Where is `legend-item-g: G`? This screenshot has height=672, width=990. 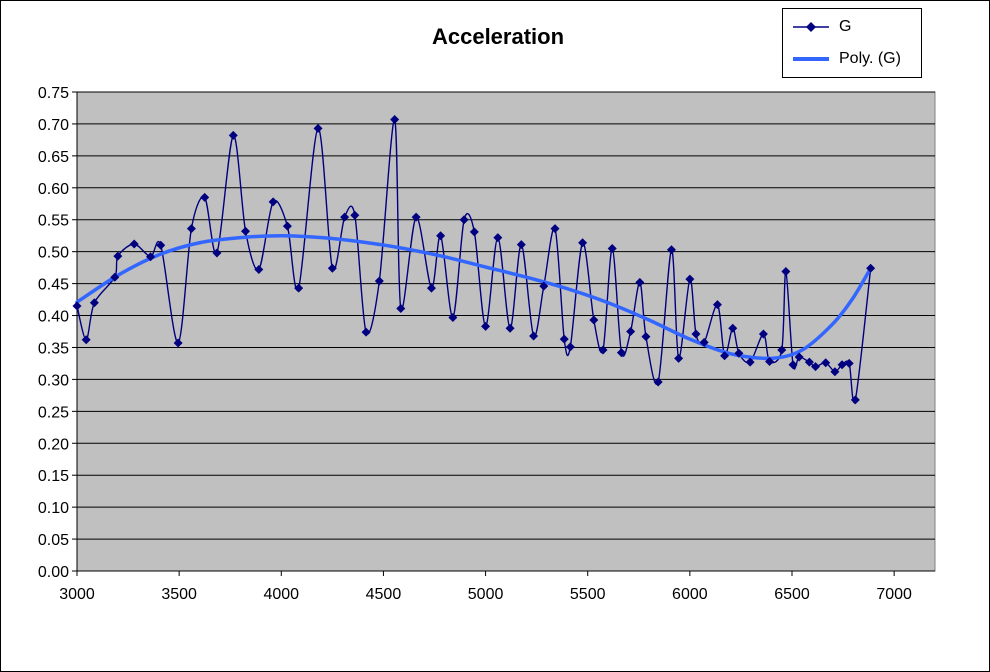
legend-item-g: G is located at coordinates (821, 27).